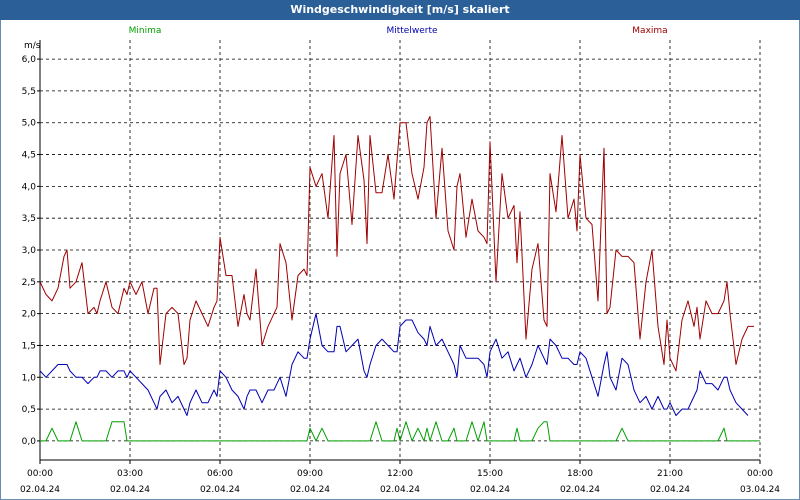 The height and width of the screenshot is (500, 800). Describe the element at coordinates (310, 474) in the screenshot. I see `x-tick-time: 09:00` at that location.